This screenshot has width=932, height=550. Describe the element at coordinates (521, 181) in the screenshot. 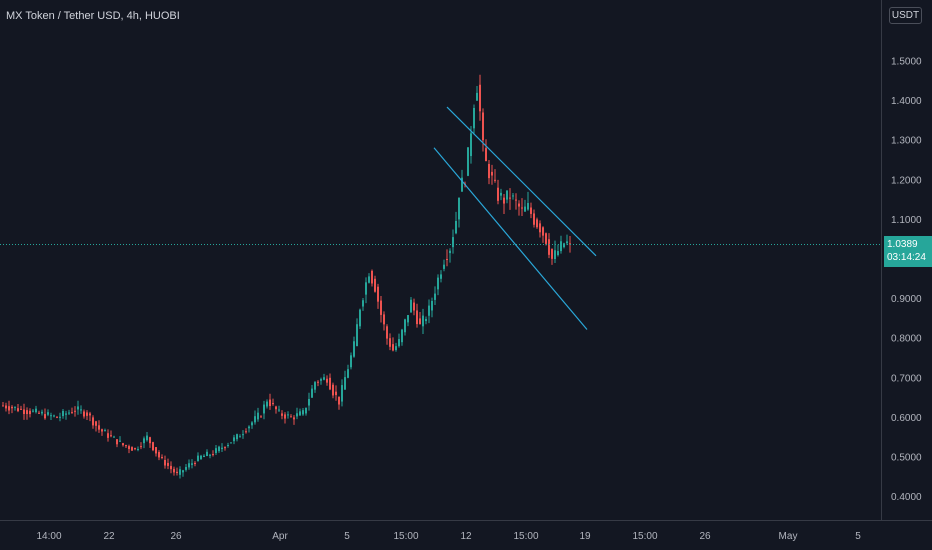

I see `channel-upper-trendline` at that location.